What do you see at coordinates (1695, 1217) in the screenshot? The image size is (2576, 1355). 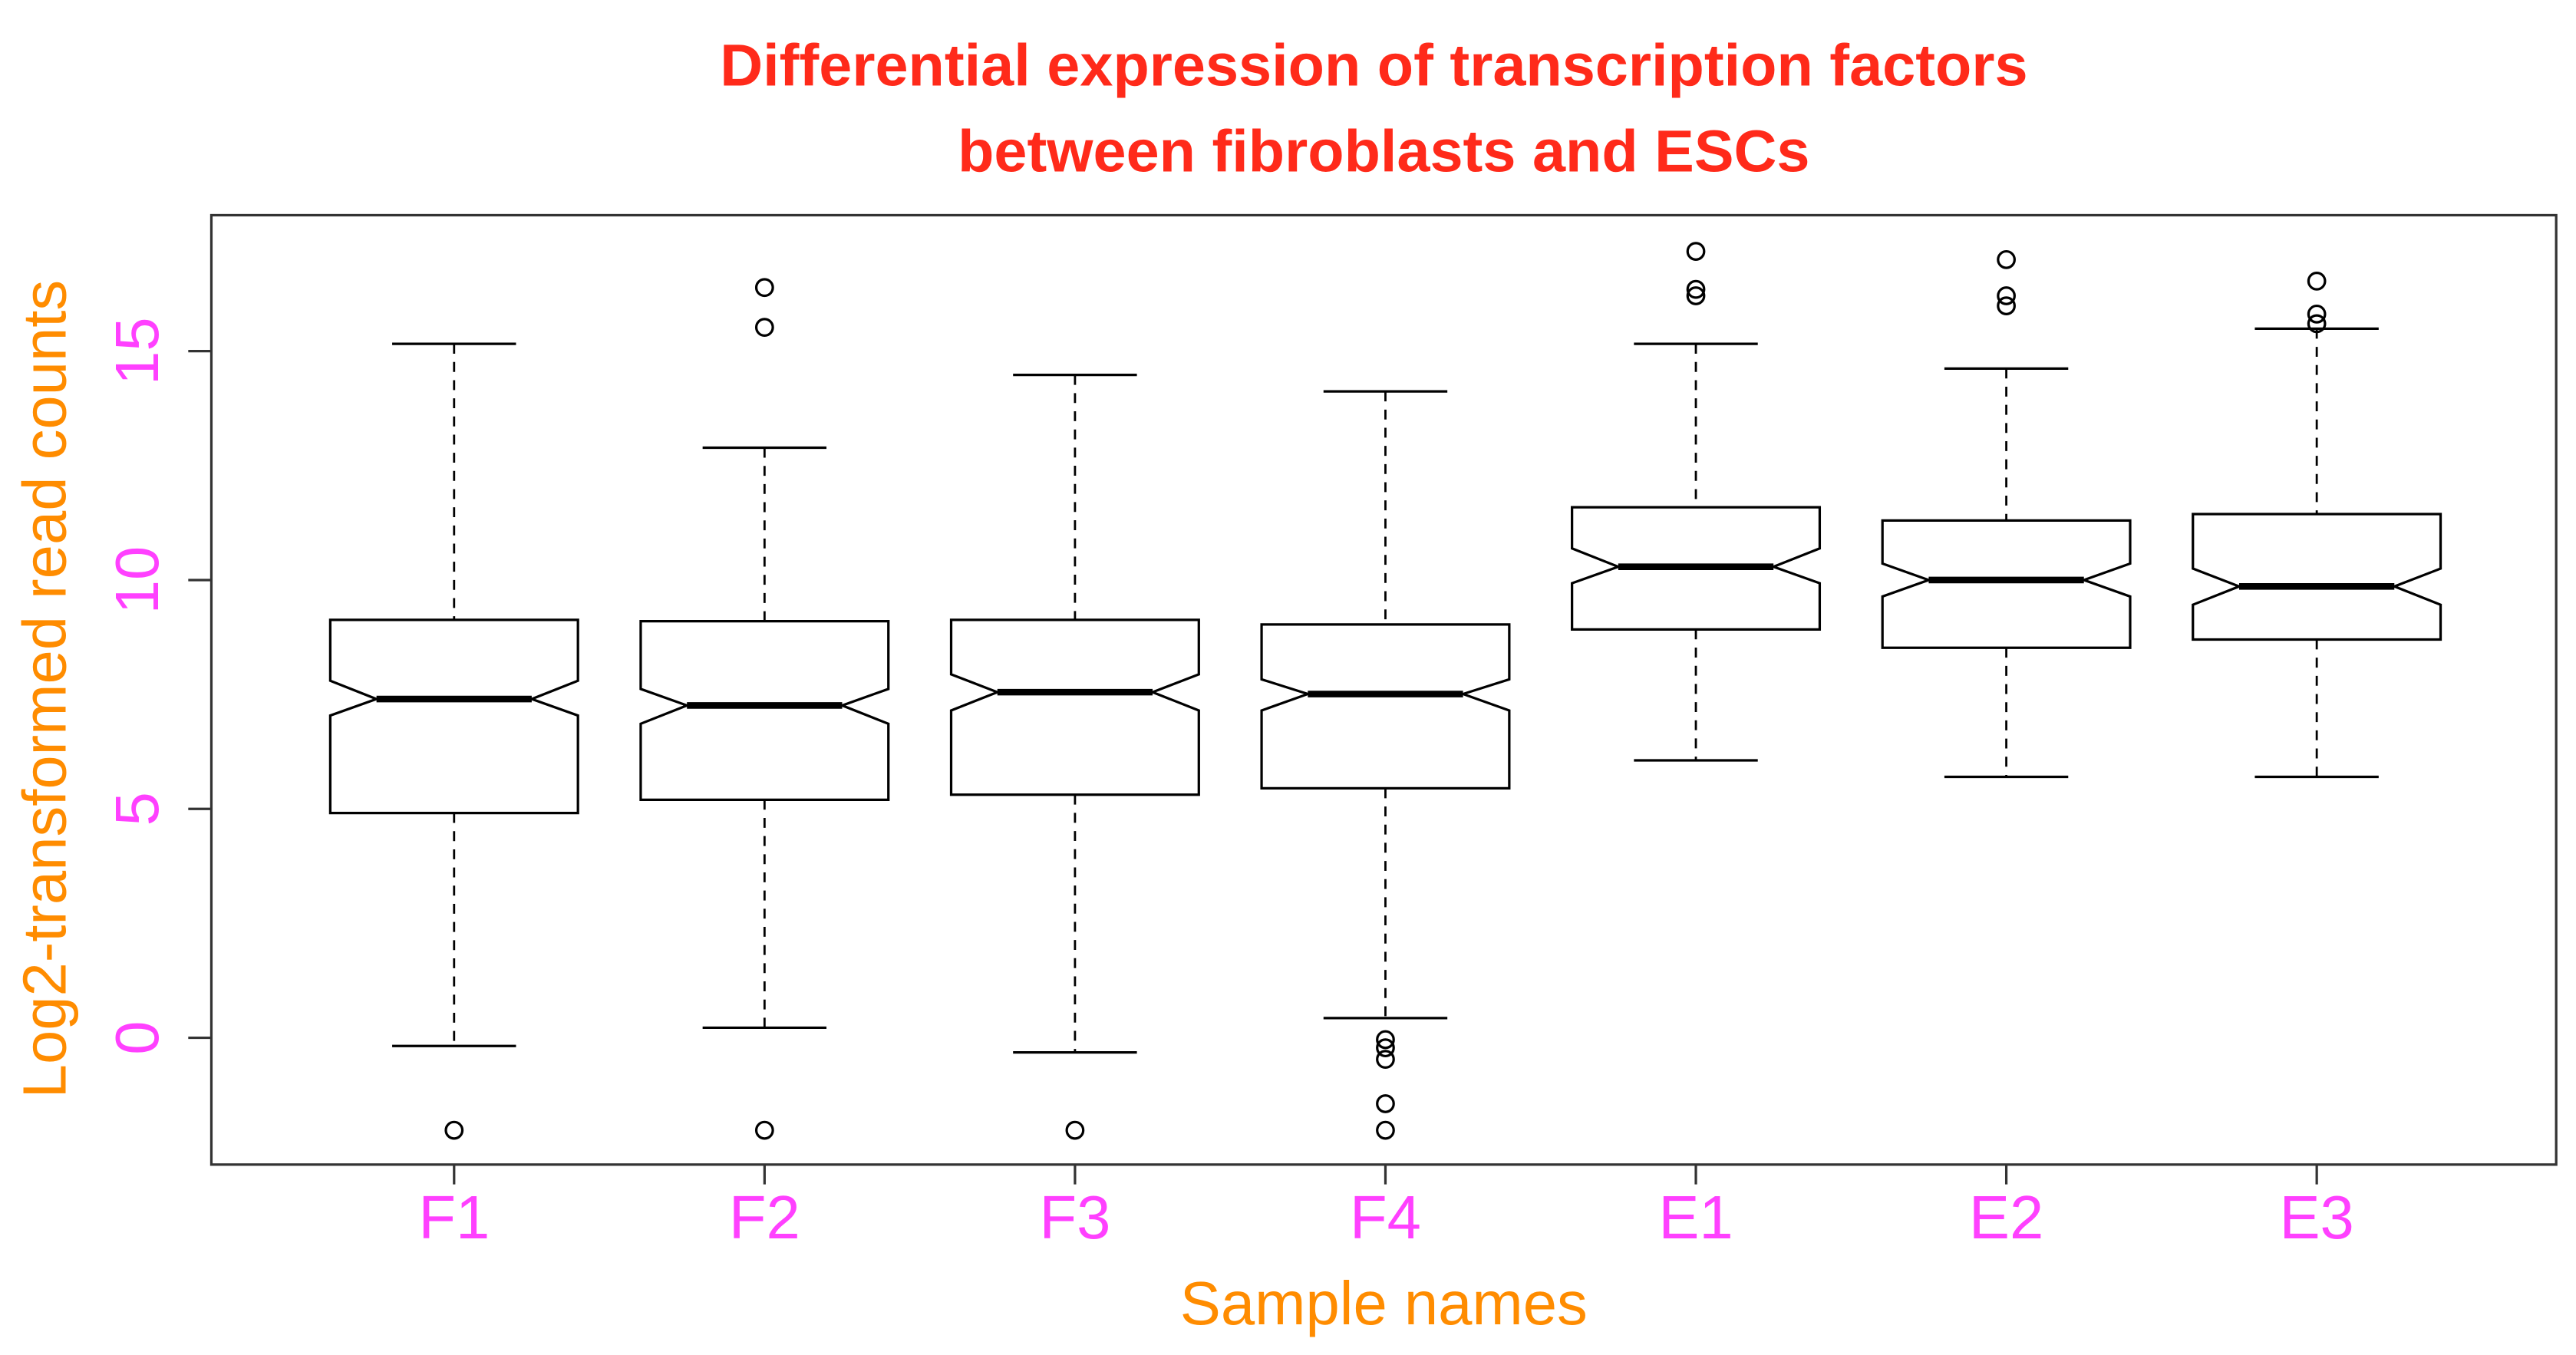 I see `x-tick-label: E1` at bounding box center [1695, 1217].